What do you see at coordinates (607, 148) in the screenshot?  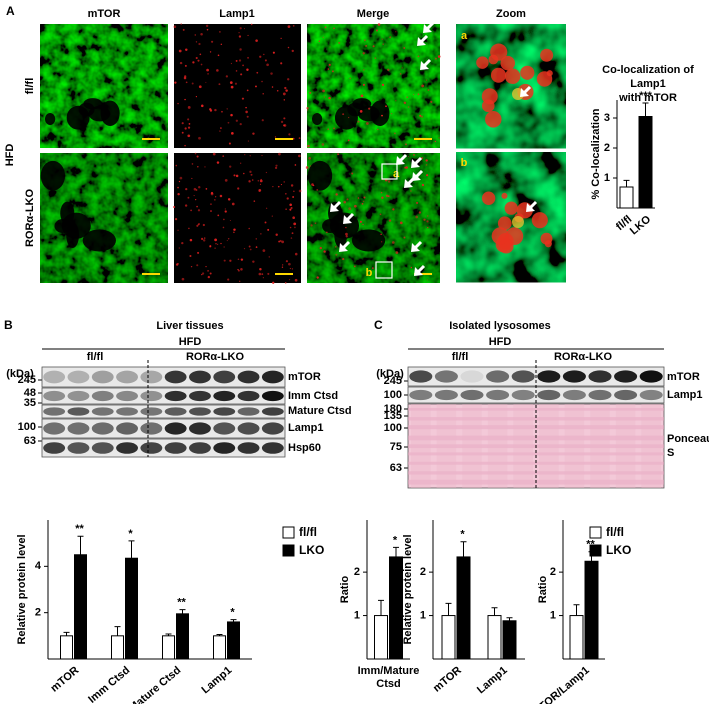 I see `y-tick-label: 2` at bounding box center [607, 148].